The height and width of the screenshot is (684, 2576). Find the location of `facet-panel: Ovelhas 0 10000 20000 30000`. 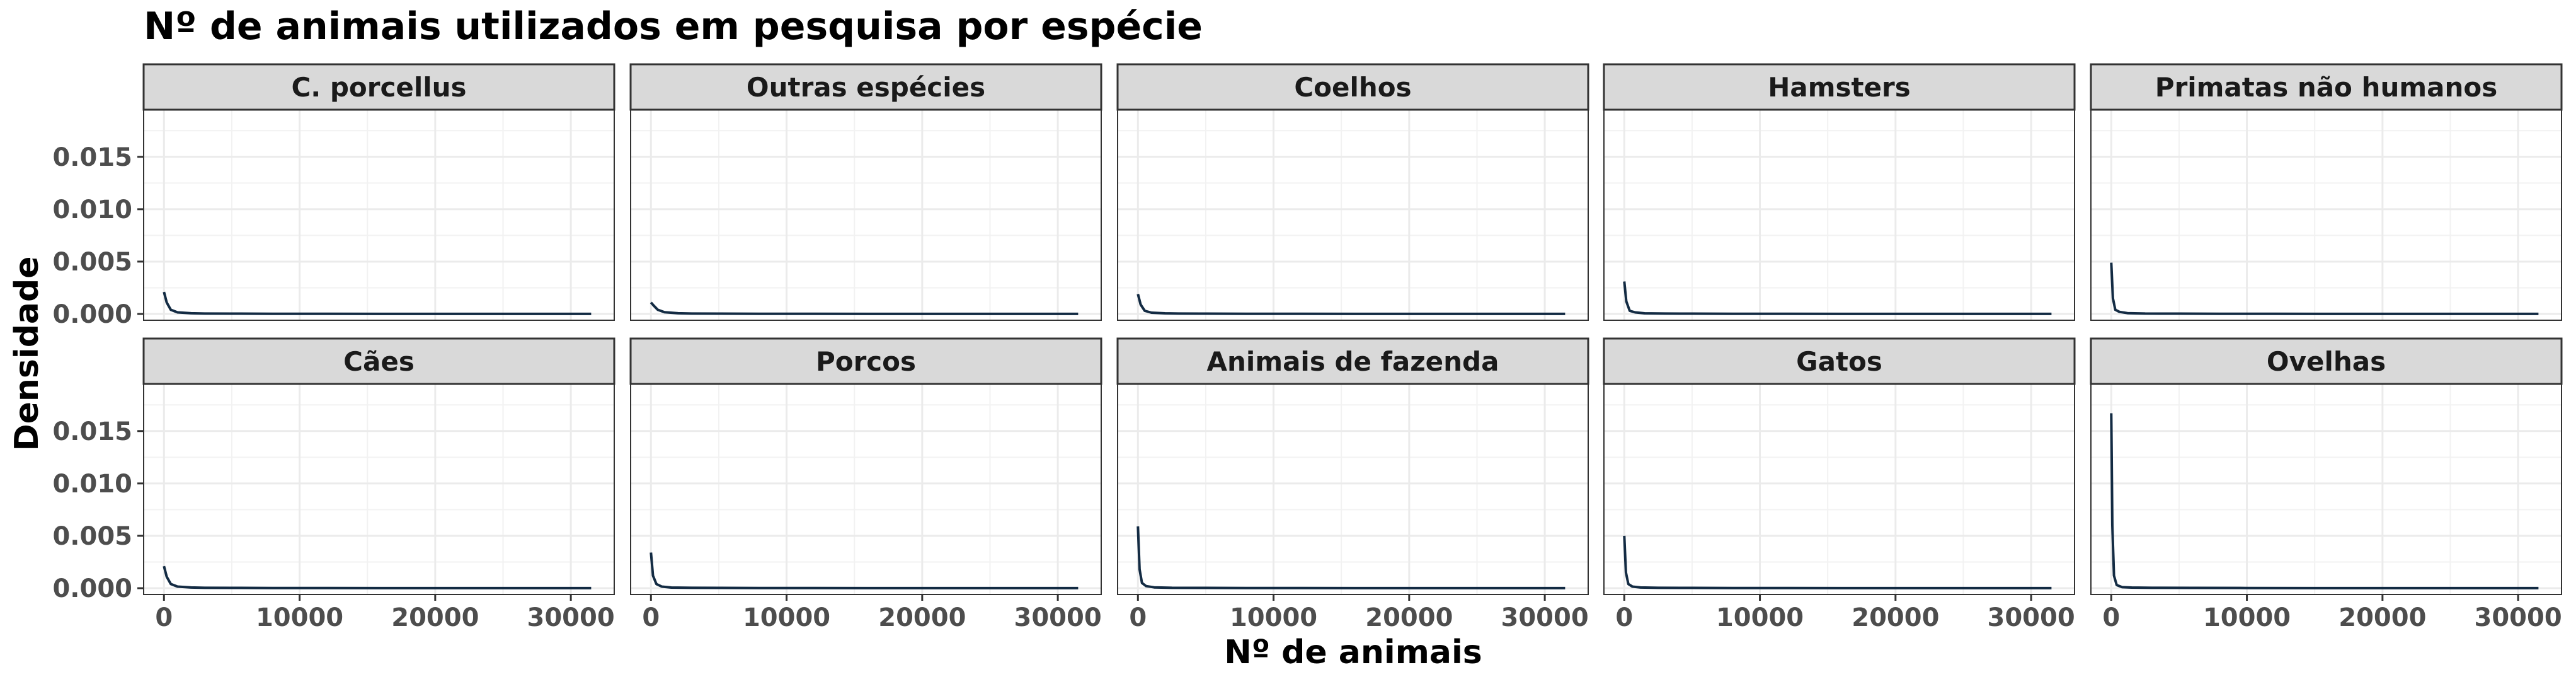

facet-panel: Ovelhas 0 10000 20000 30000 is located at coordinates (2326, 484).